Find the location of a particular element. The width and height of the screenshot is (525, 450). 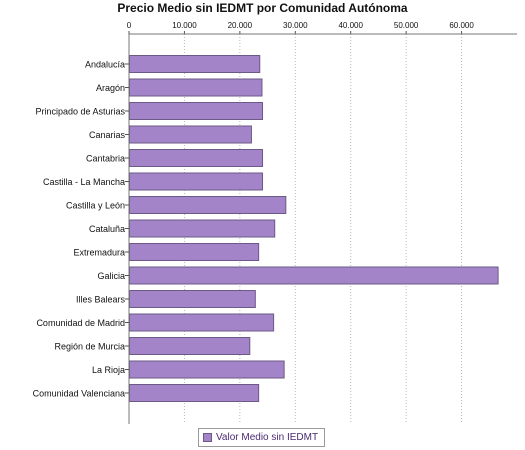

category-label: Principado de Asturias is located at coordinates (80, 112).